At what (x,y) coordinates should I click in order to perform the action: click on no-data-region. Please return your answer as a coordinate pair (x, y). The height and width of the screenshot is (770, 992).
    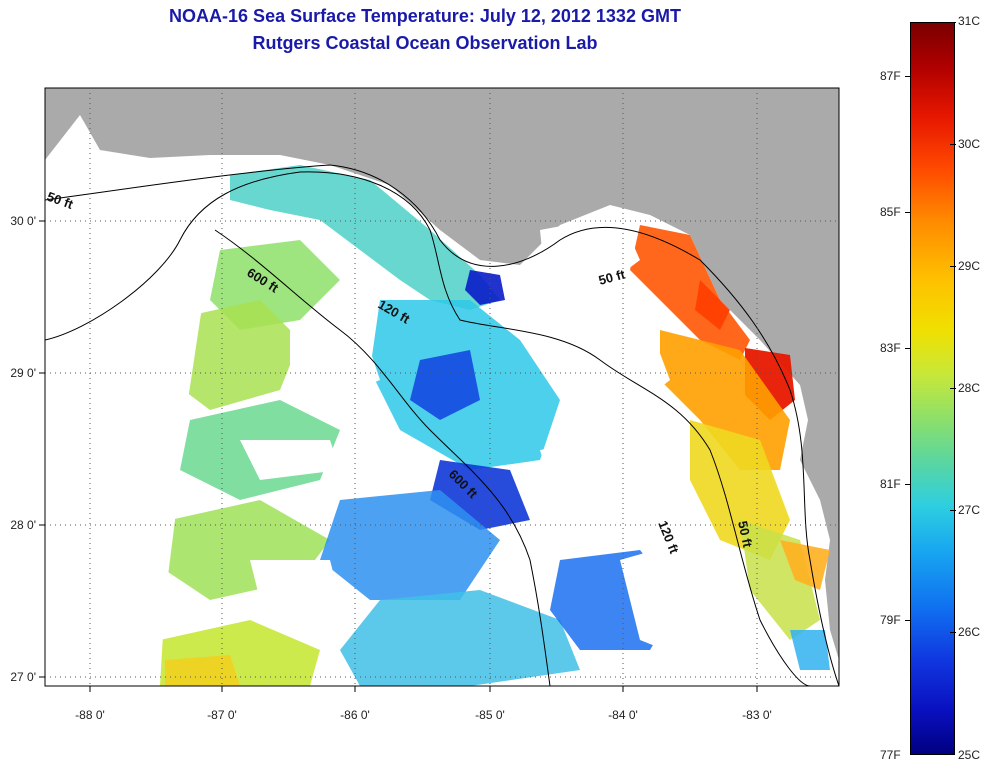
    Looking at the image, I should click on (130, 423).